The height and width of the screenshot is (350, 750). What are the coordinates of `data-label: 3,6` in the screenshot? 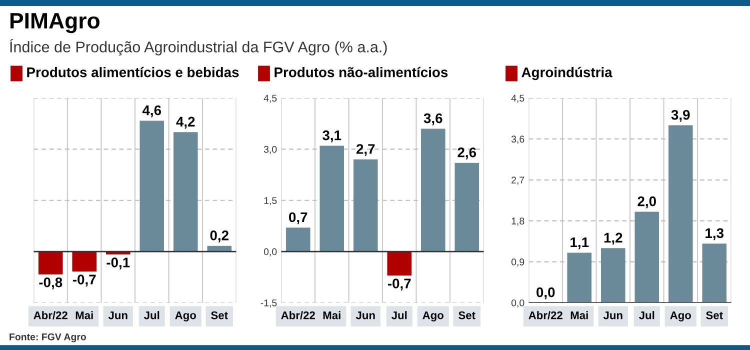 It's located at (433, 119).